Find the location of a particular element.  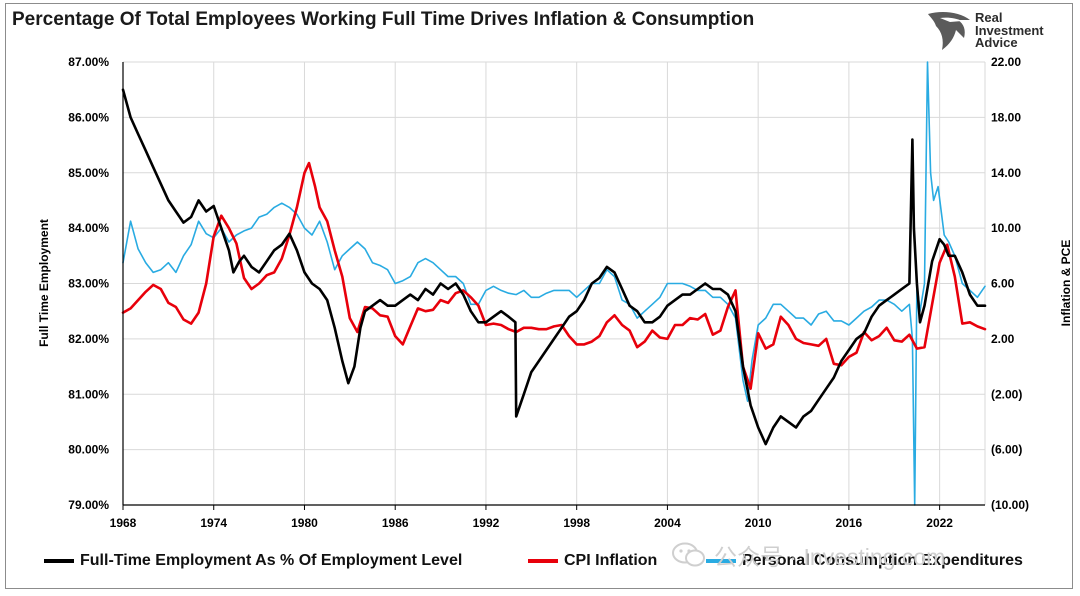

y-tick-label: 87.00% is located at coordinates (88, 62).